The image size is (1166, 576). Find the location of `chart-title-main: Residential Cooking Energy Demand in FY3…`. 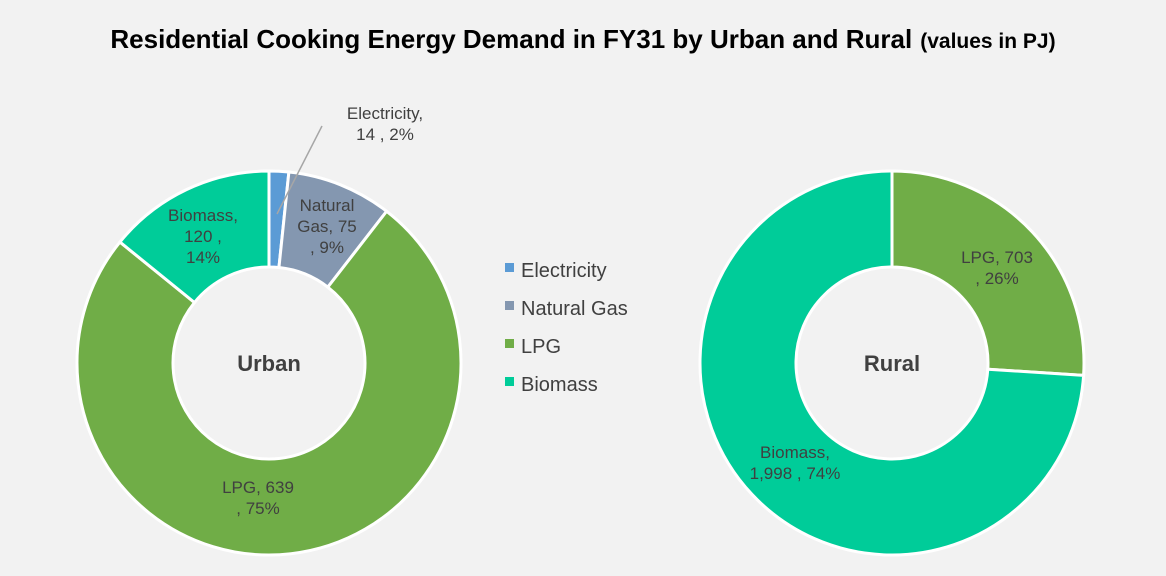

chart-title-main: Residential Cooking Energy Demand in FY3… is located at coordinates (511, 39).